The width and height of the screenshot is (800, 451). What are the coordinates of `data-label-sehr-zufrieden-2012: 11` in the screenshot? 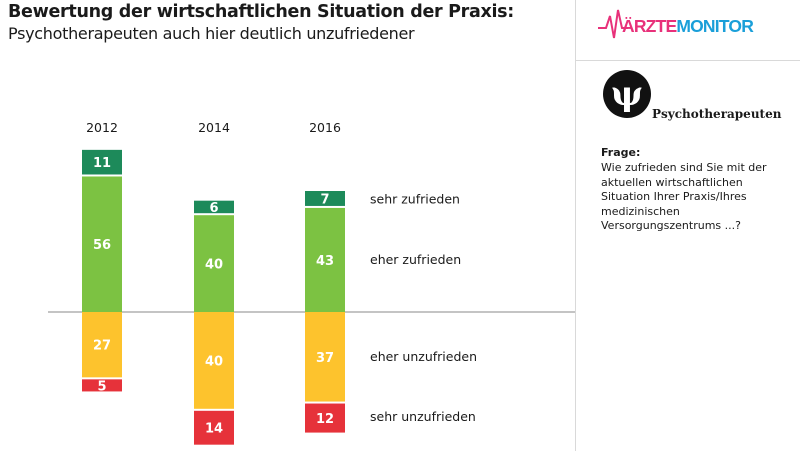 It's located at (102, 163).